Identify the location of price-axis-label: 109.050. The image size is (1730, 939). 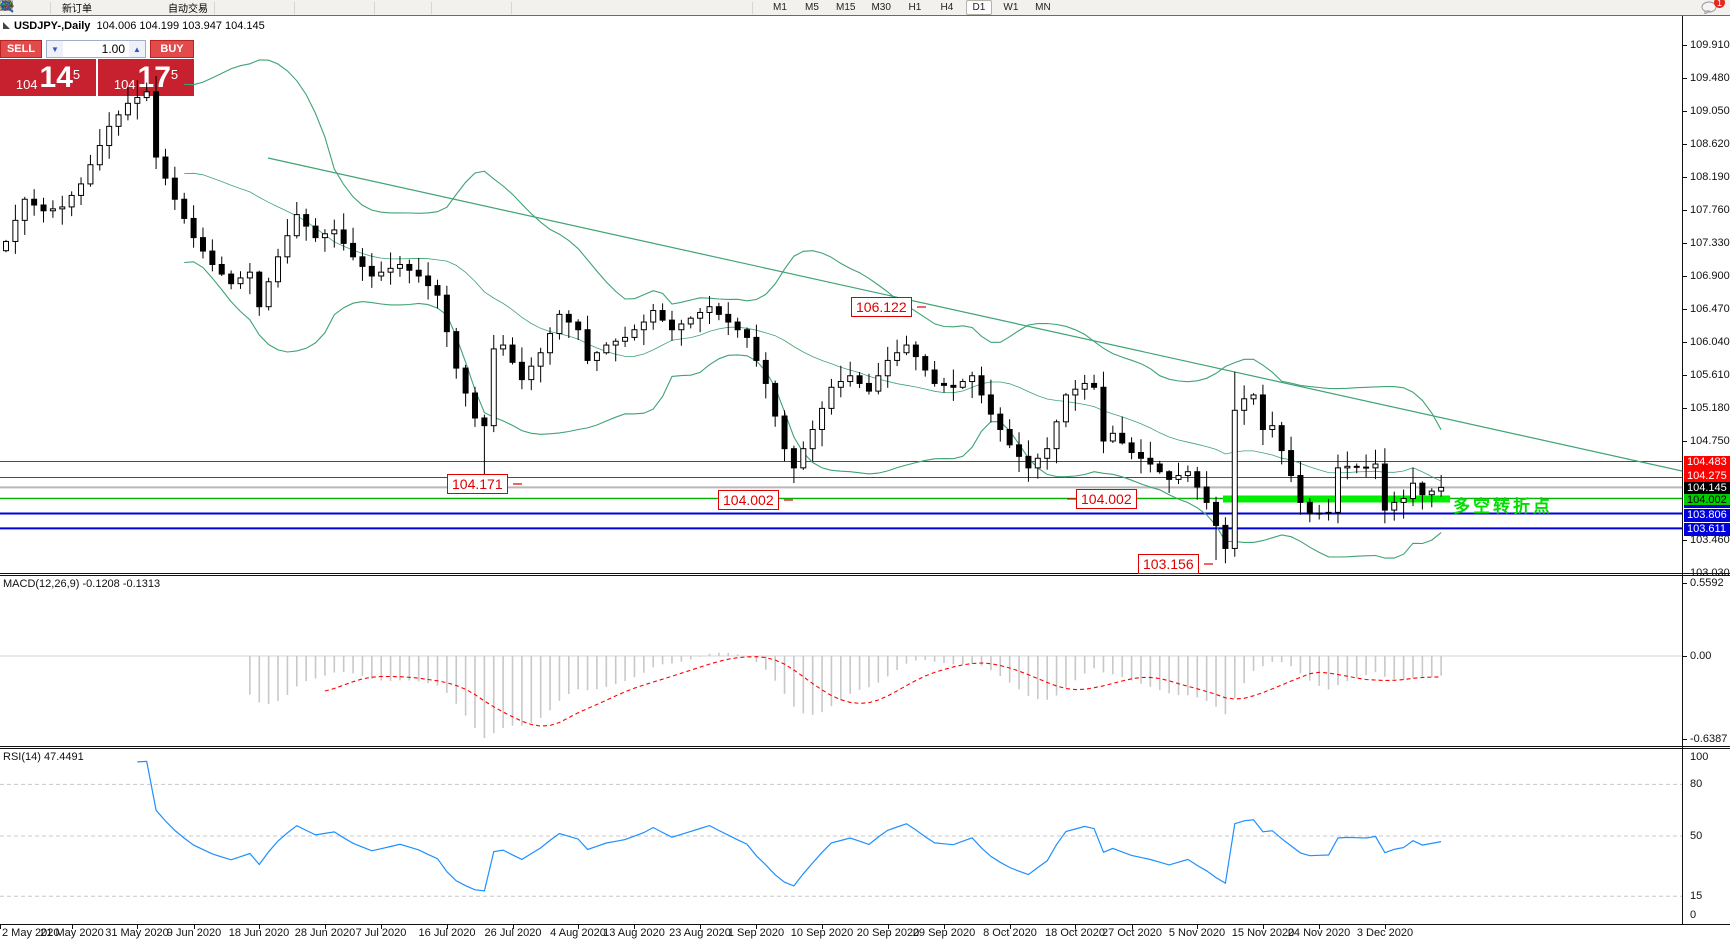
(1710, 111).